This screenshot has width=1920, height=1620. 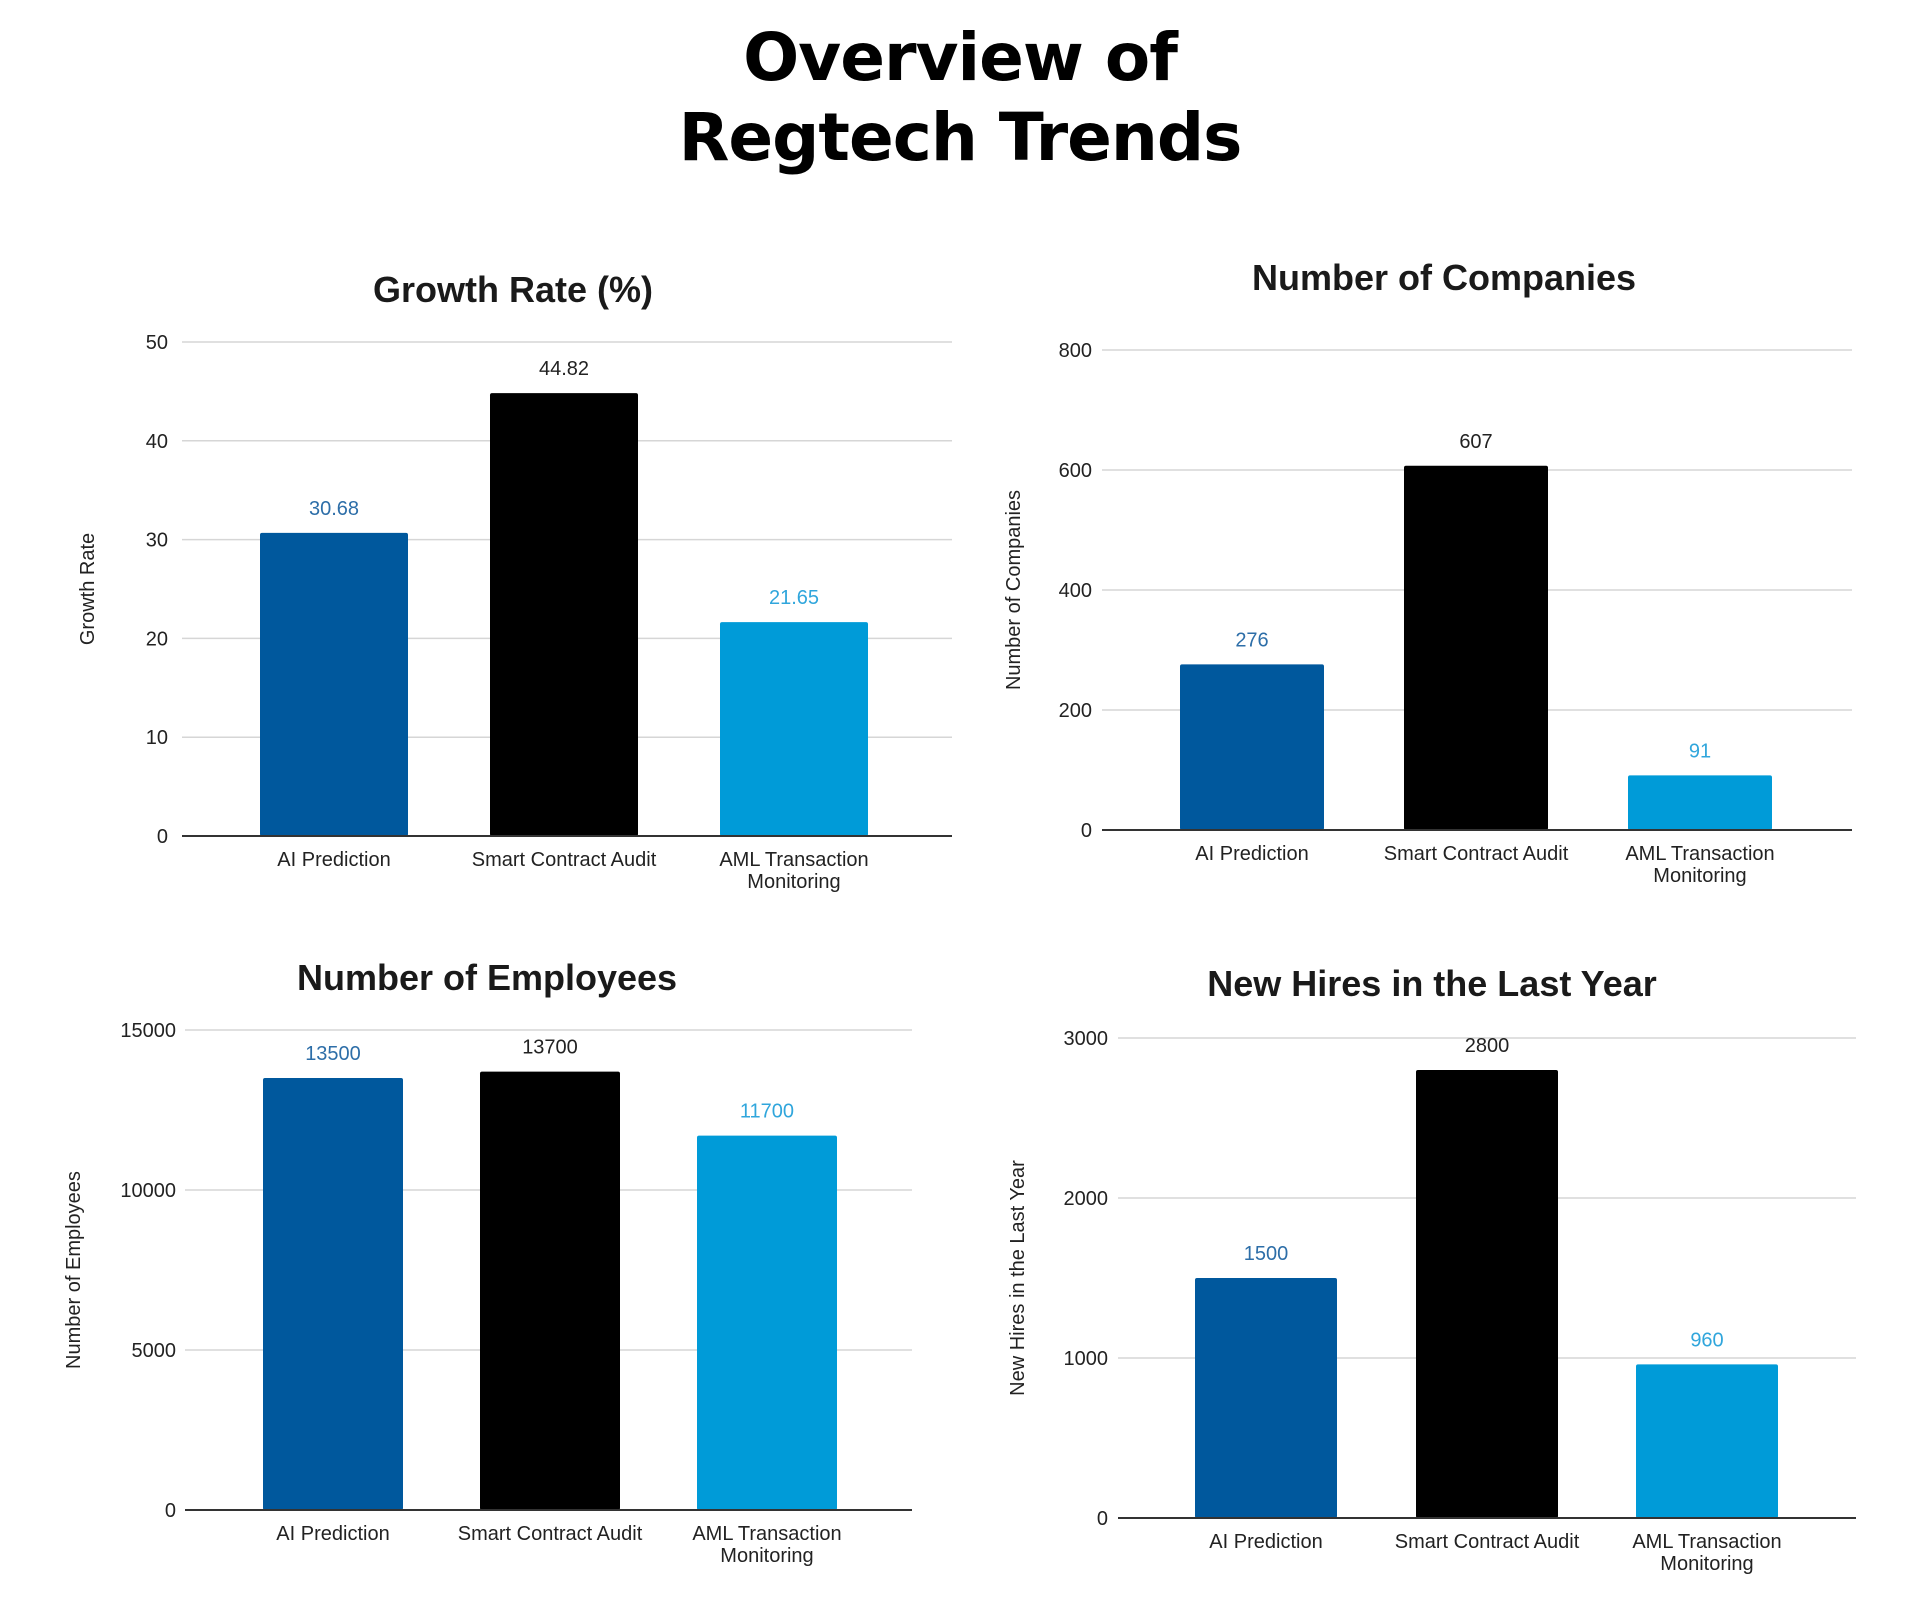 I want to click on chart-1-y-tick-label: 50, so click(x=157, y=343).